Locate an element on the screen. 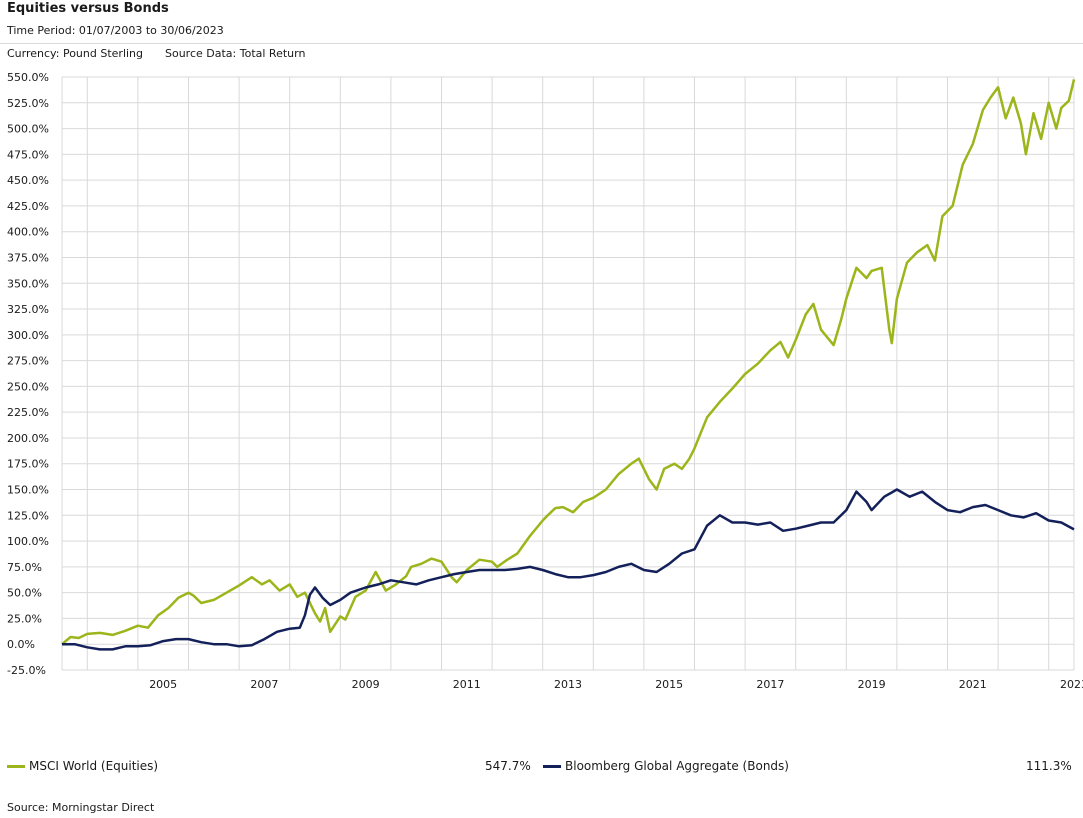  y-tick-label: 275.0% is located at coordinates (28, 361).